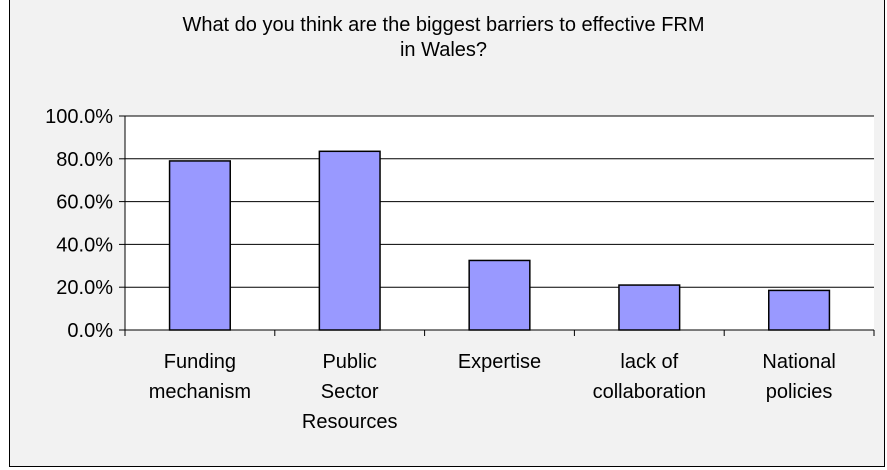 Image resolution: width=887 pixels, height=470 pixels. What do you see at coordinates (200, 392) in the screenshot?
I see `x-tick-label-line: mechanism` at bounding box center [200, 392].